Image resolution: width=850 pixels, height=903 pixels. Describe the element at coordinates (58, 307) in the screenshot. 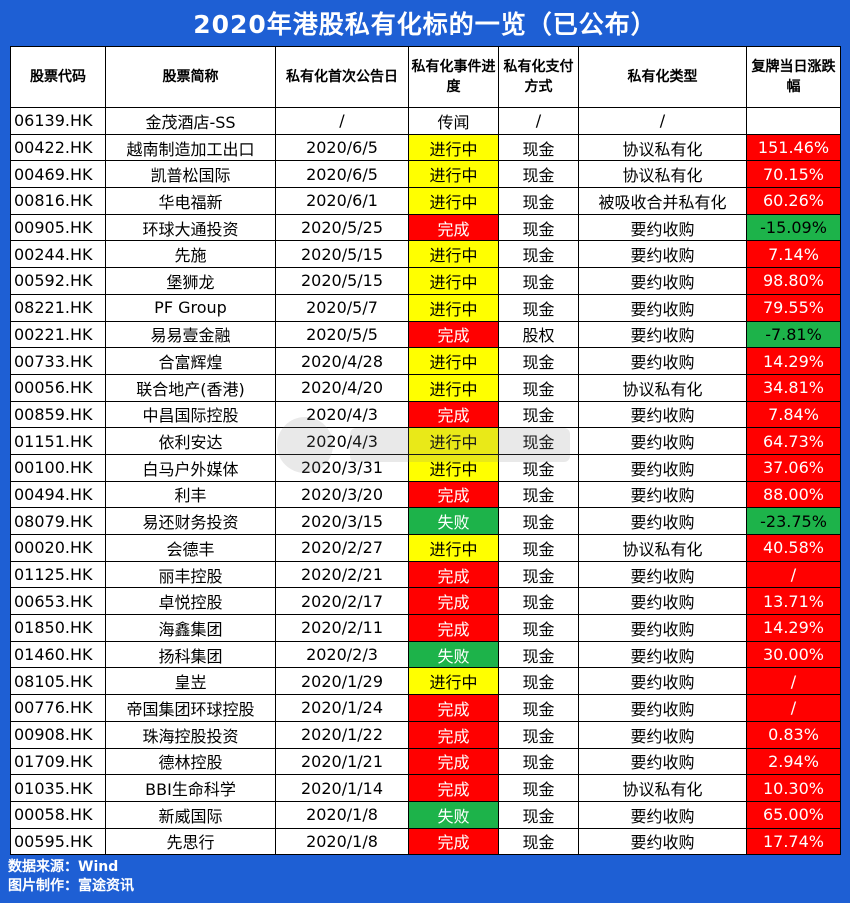

I see `cell-code: 08221.HK` at that location.